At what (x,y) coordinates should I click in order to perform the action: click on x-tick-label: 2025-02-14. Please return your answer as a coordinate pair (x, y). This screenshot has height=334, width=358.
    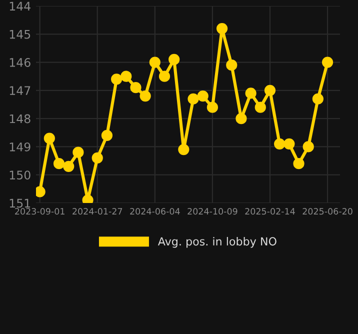
    Looking at the image, I should click on (270, 211).